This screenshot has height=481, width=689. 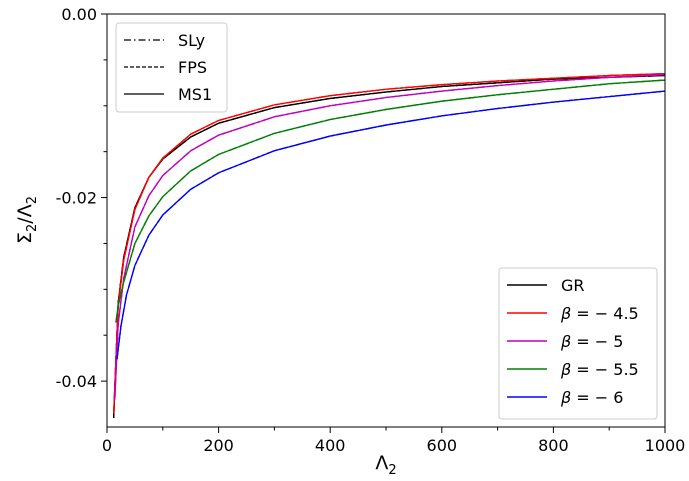 I want to click on x-tick-label-3: 600, so click(x=442, y=445).